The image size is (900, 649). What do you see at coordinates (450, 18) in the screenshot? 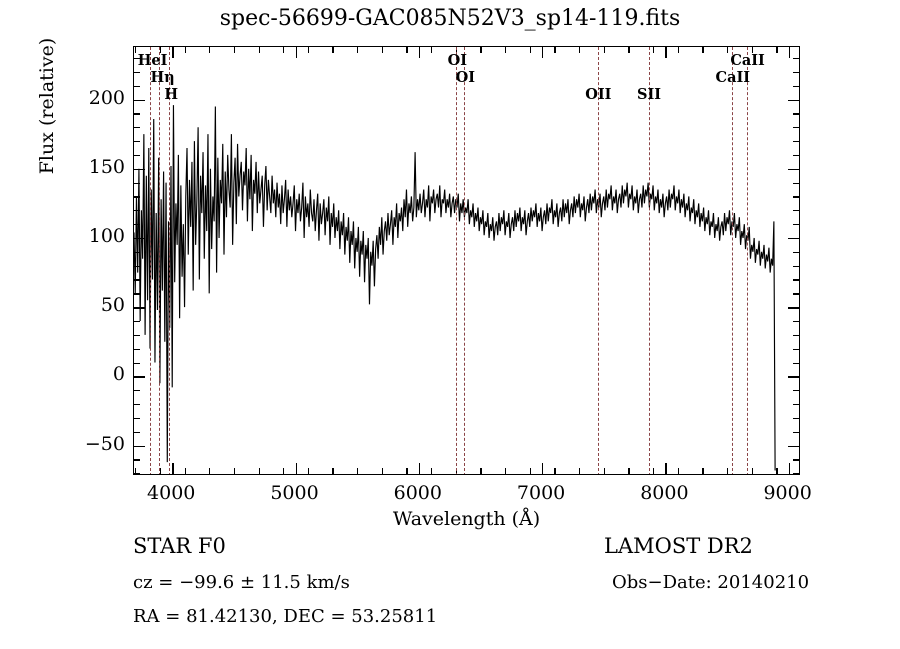
I see `page-title: spec-56699-GAC085N52V3_sp14-119.fits` at bounding box center [450, 18].